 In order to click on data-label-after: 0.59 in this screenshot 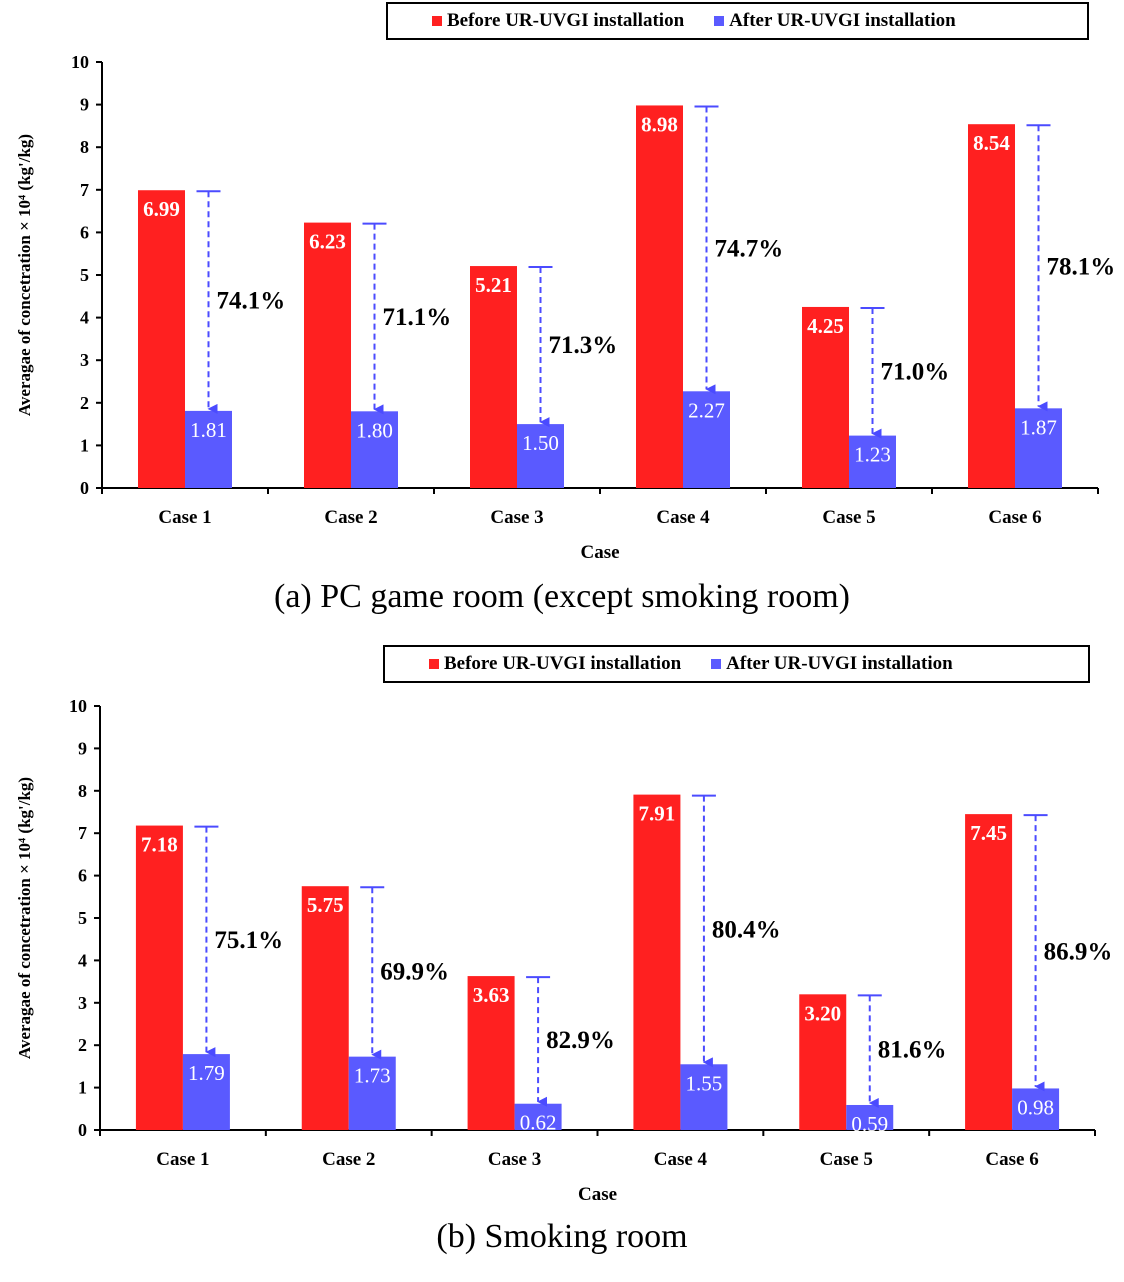, I will do `click(869, 1124)`.